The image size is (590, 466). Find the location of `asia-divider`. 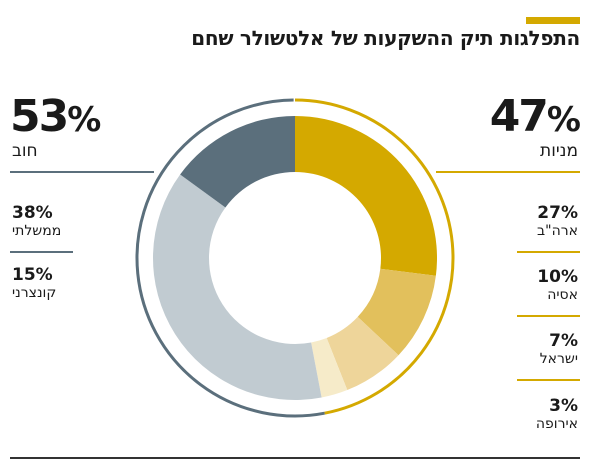

asia-divider is located at coordinates (548, 316).